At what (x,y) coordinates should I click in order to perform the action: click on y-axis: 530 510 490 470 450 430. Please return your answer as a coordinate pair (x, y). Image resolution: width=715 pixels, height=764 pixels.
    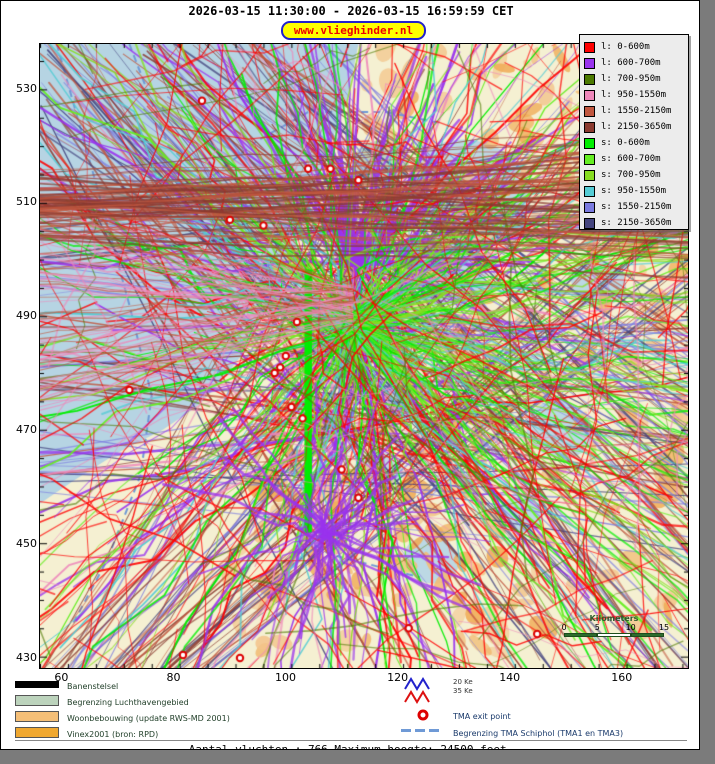
    Looking at the image, I should click on (20, 356).